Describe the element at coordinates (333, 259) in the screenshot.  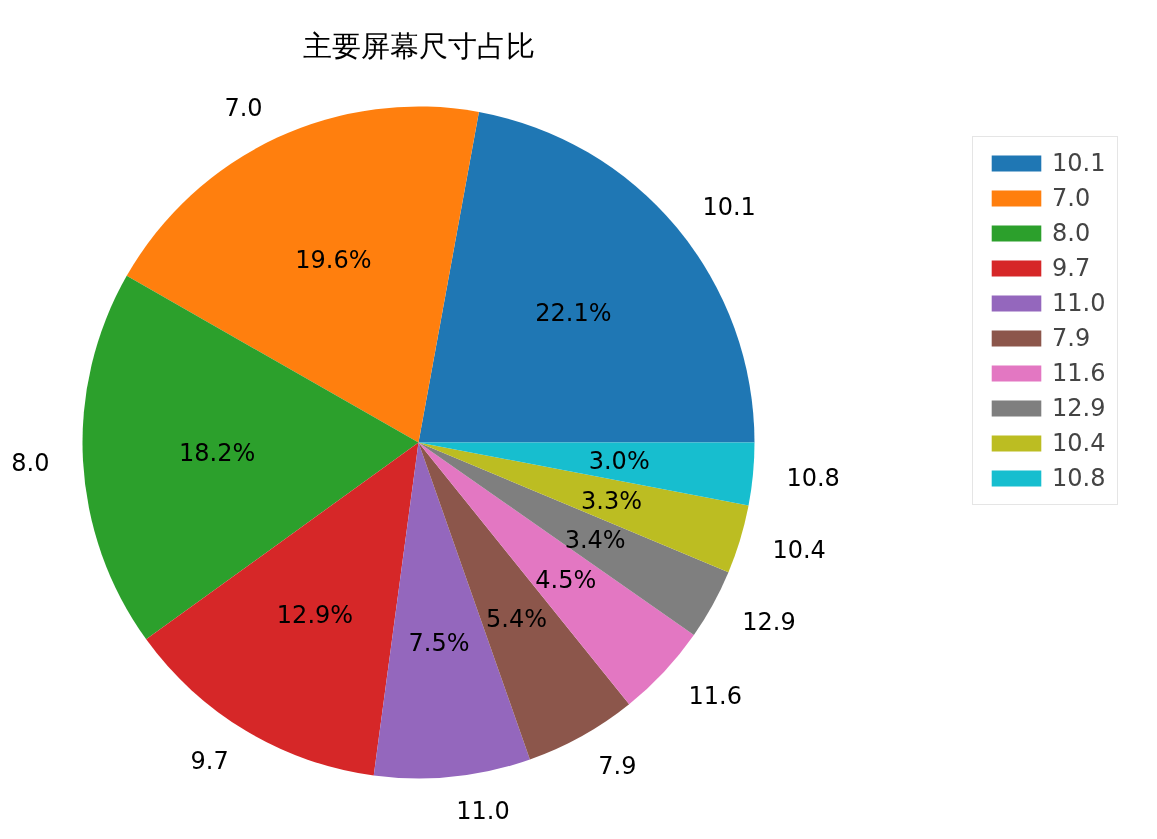
I see `data-label: 19.6%` at that location.